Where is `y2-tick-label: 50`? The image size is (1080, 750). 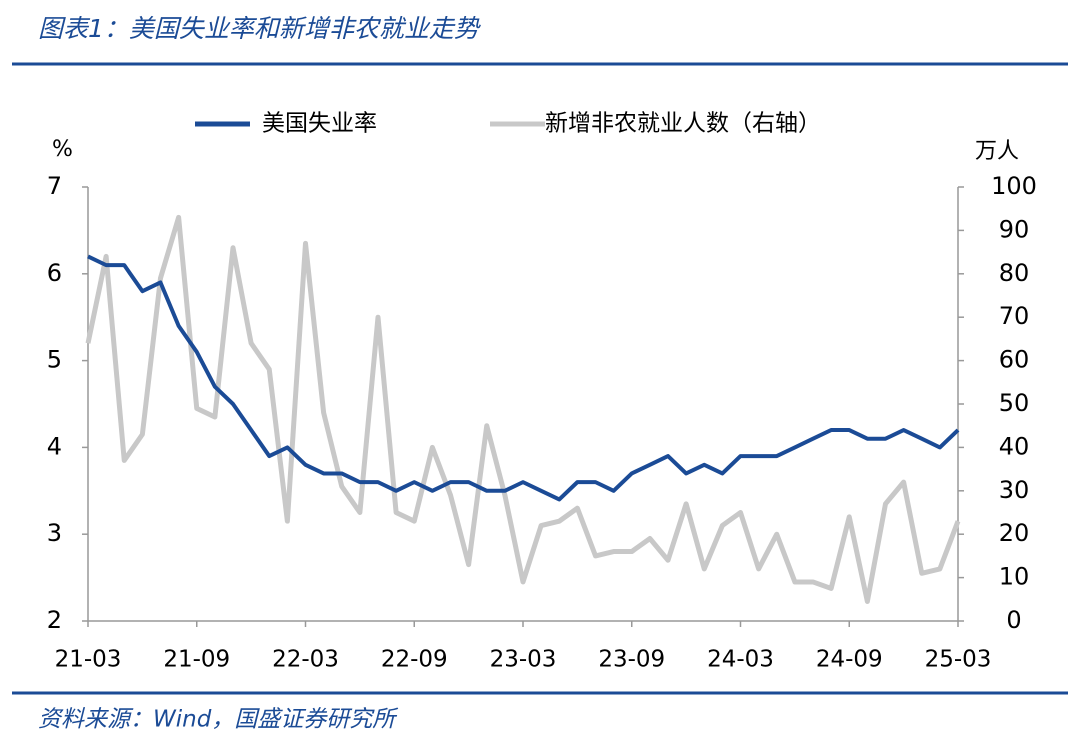
y2-tick-label: 50 is located at coordinates (1014, 403).